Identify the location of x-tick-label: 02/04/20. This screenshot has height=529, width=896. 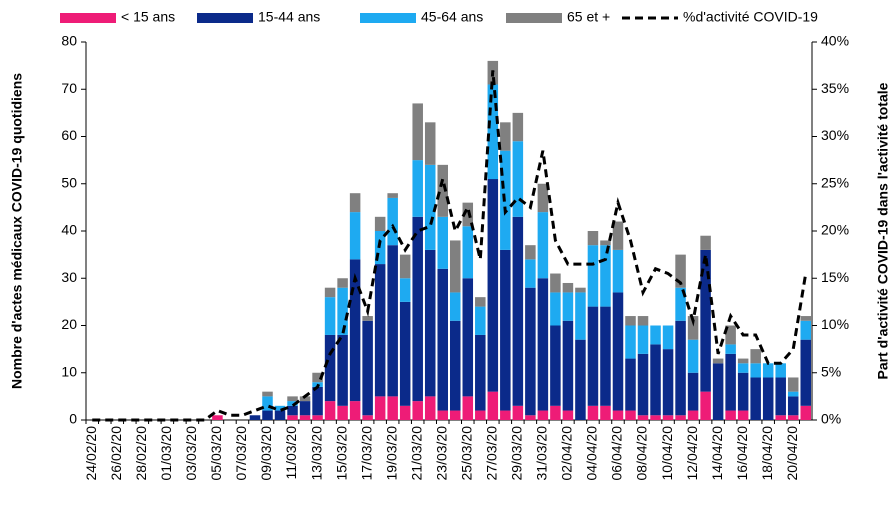
(567, 453).